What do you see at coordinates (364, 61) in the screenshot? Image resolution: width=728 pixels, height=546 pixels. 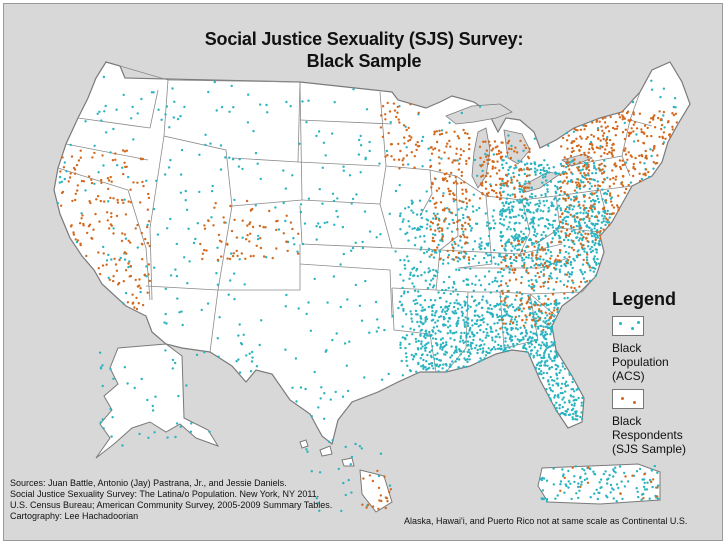 I see `title-line-2: Black Sample` at bounding box center [364, 61].